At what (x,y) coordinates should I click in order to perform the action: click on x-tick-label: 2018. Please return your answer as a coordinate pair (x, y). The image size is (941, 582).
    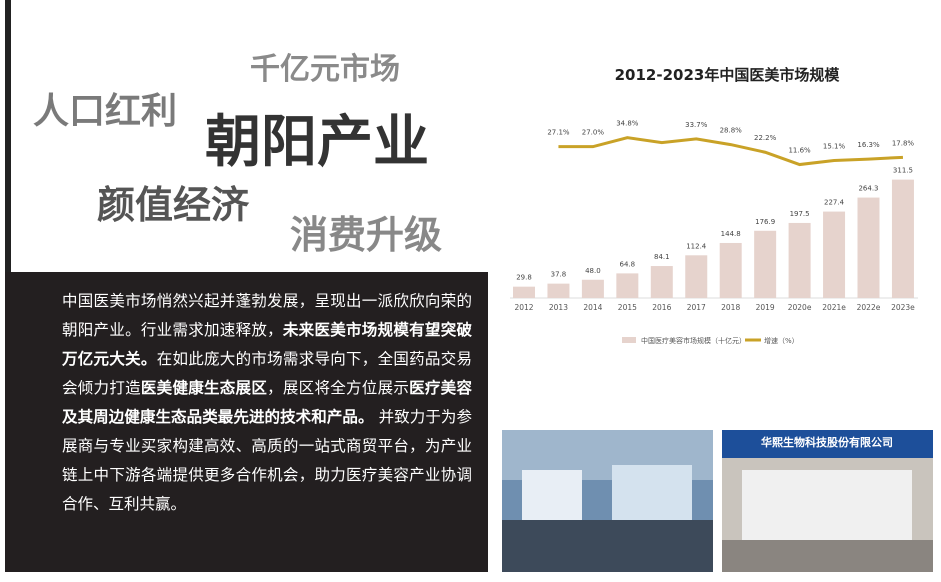
    Looking at the image, I should click on (730, 307).